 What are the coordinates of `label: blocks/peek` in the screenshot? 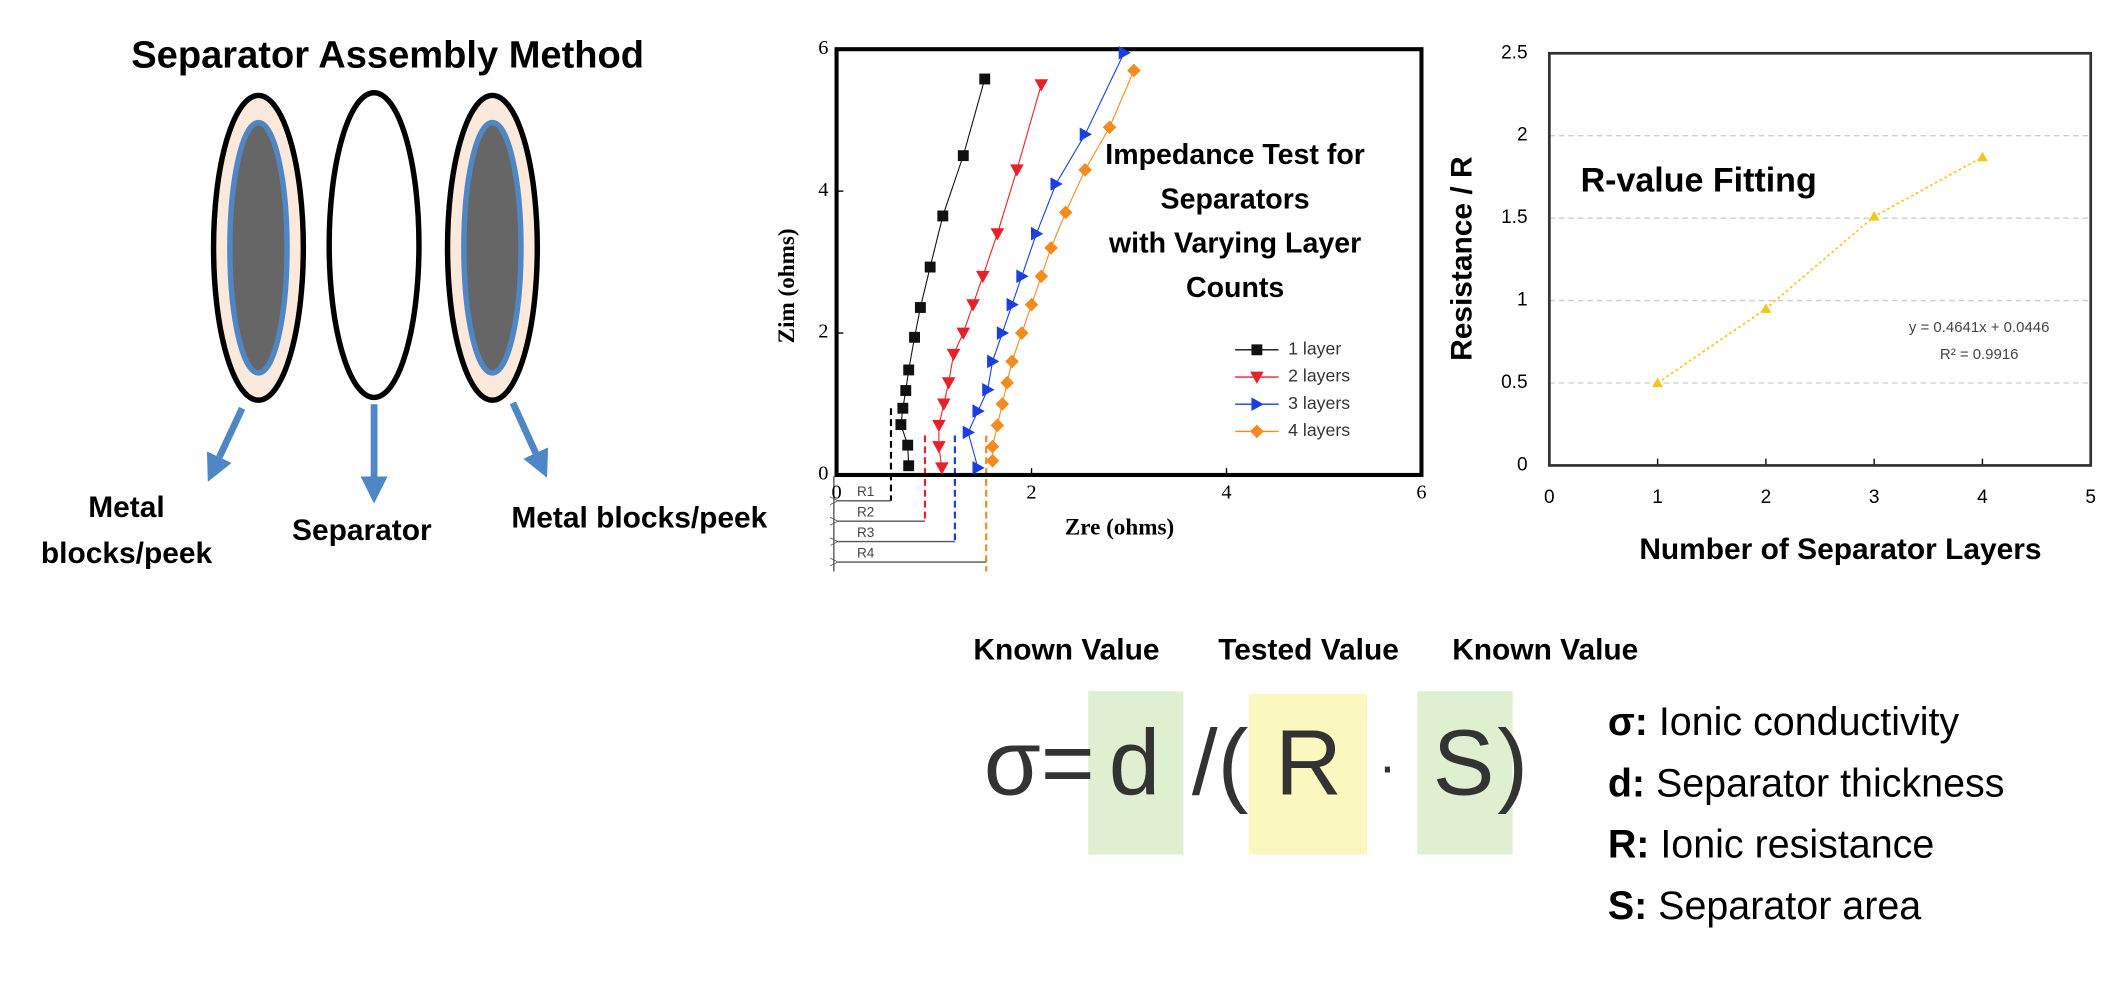 It's located at (127, 553).